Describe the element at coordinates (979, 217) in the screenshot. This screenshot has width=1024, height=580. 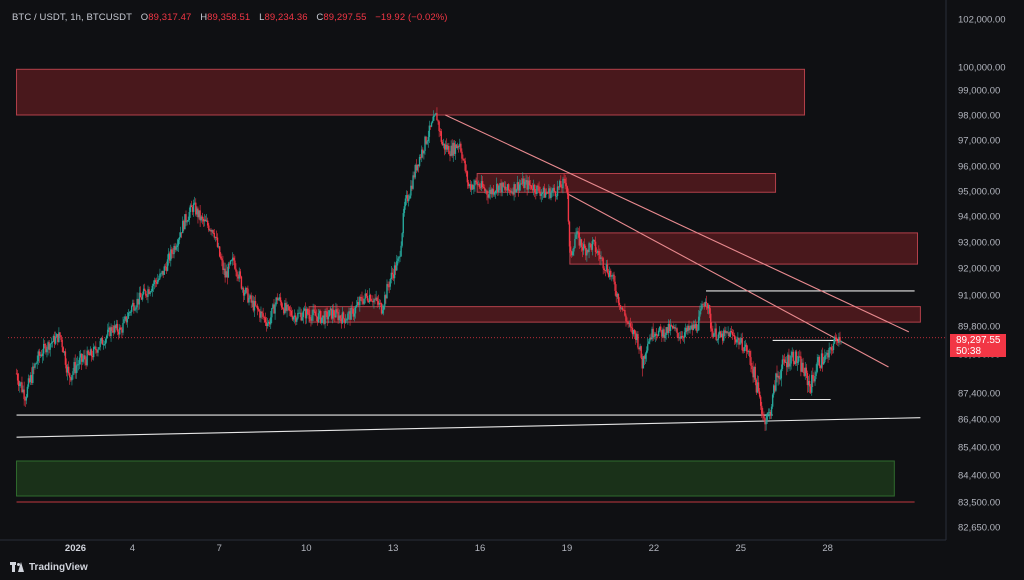
I see `price-tick-label-8: 94,000.00` at that location.